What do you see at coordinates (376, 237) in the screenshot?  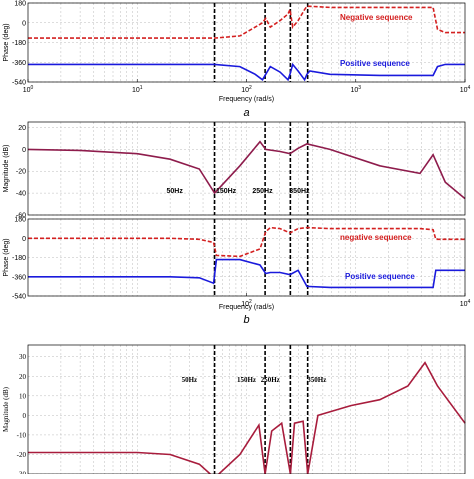 I see `legend-label: negative sequence` at bounding box center [376, 237].